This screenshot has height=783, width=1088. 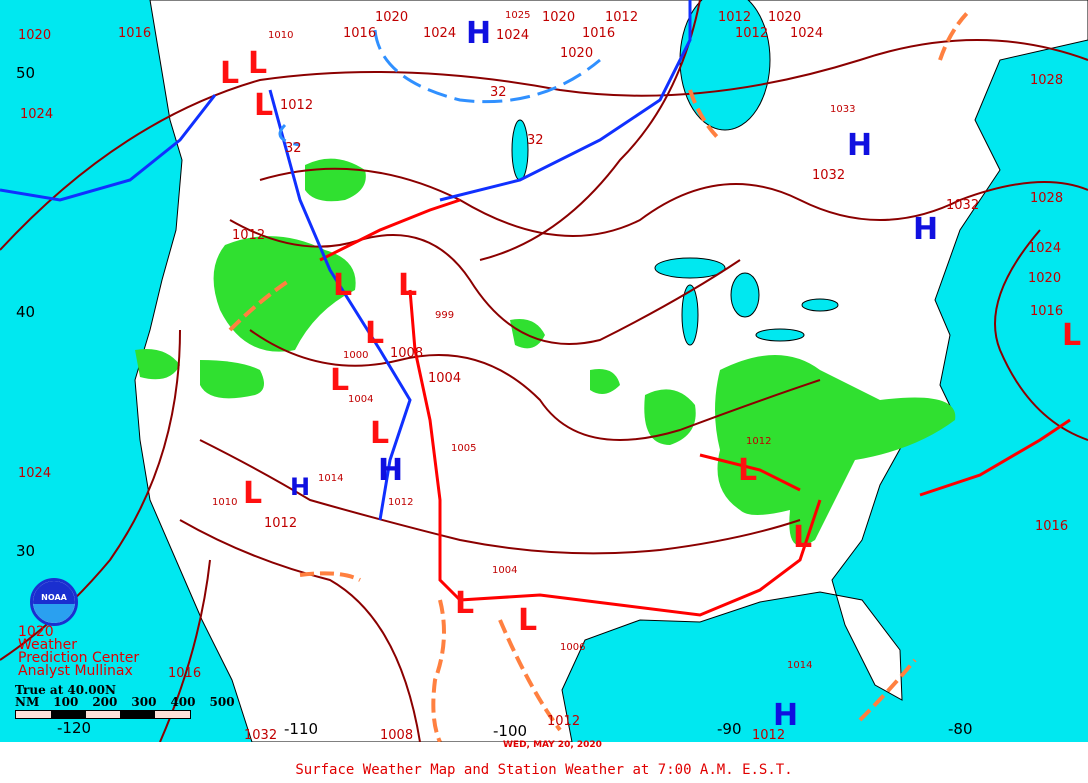 I want to click on scale-true-at: True at 40.00N, so click(x=65, y=690).